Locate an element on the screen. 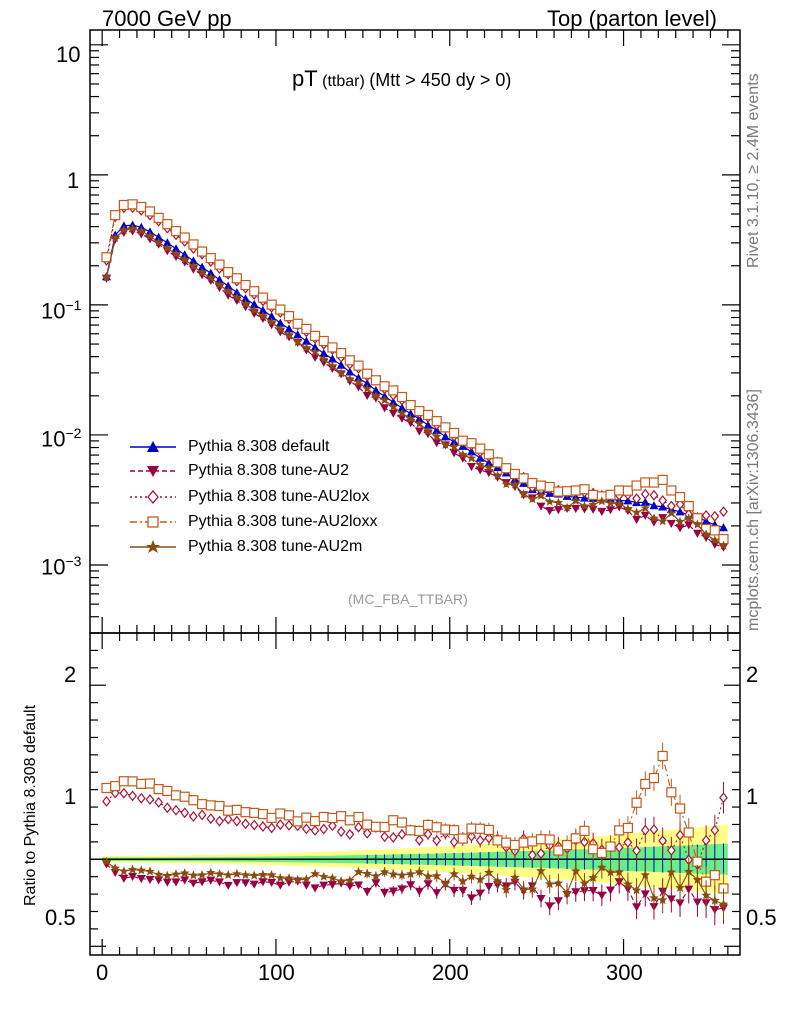 The height and width of the screenshot is (1024, 786). ratio-y-tick-label-right: 0.5 is located at coordinates (761, 917).